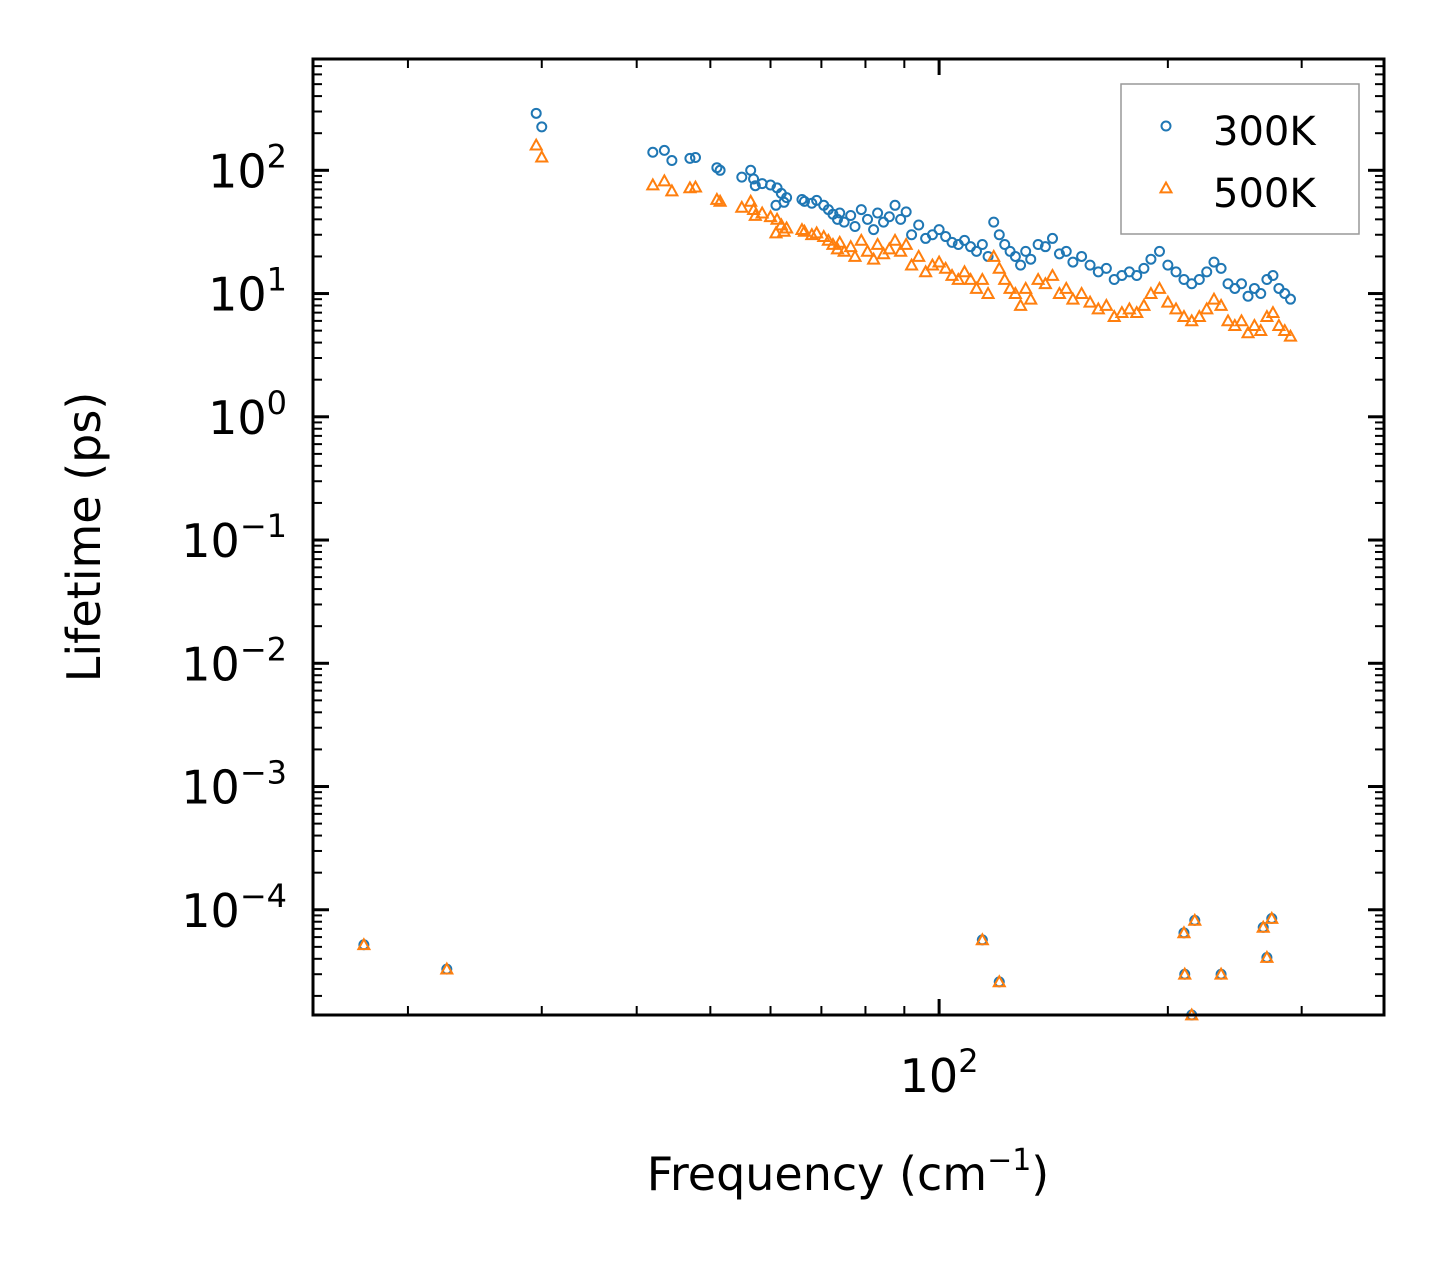 Image resolution: width=1443 pixels, height=1265 pixels. I want to click on legend-marker-300k, so click(1166, 126).